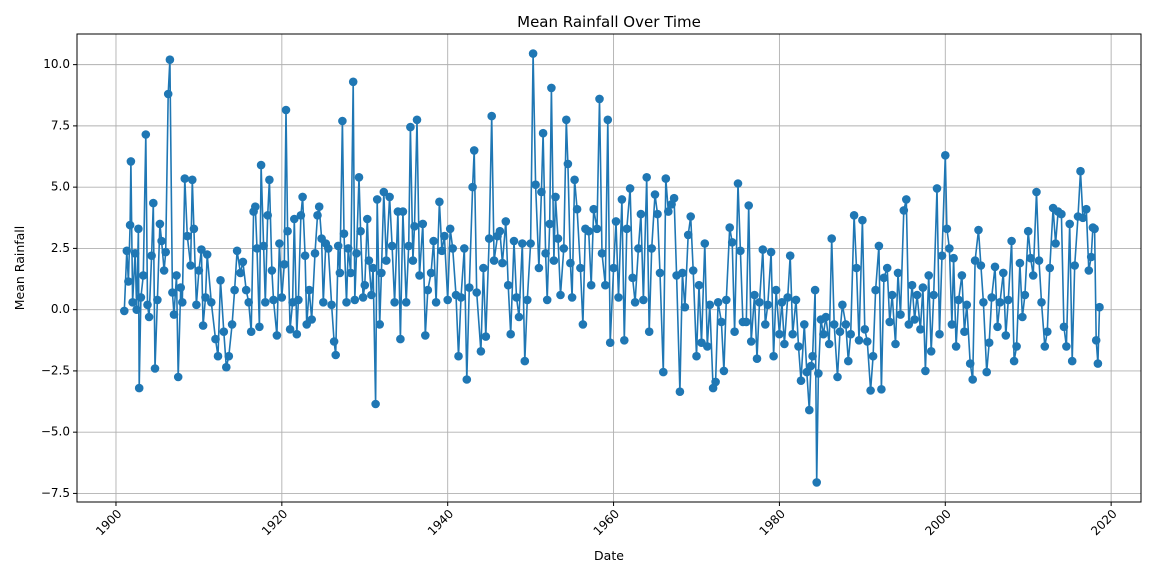  Describe the element at coordinates (937, 522) in the screenshot. I see `x-tick-label: 2000` at that location.